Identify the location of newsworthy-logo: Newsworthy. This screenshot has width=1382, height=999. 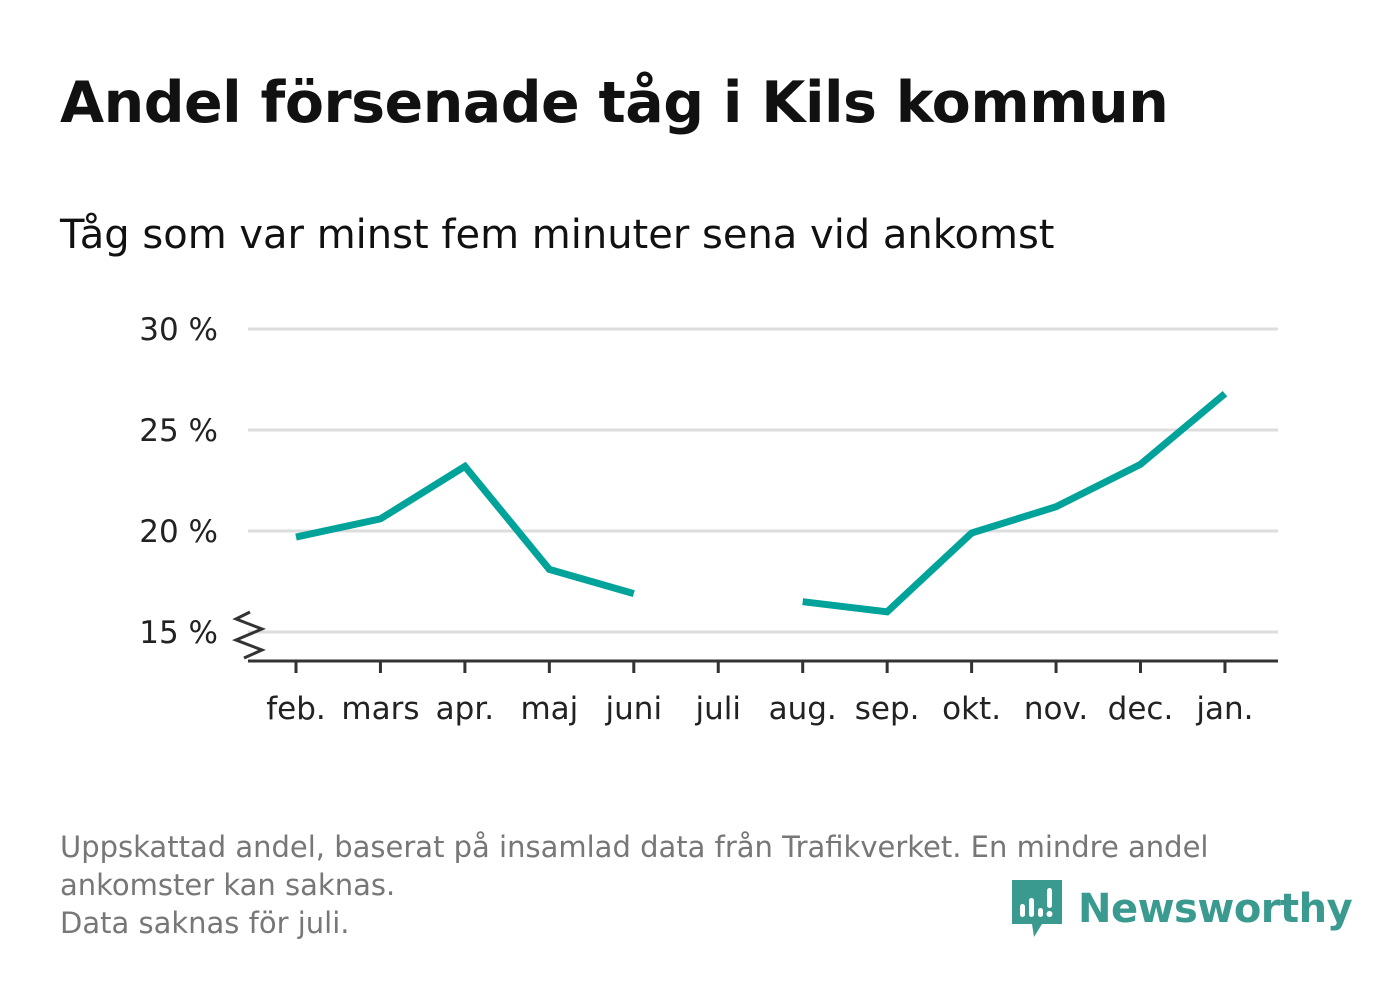
(1182, 909).